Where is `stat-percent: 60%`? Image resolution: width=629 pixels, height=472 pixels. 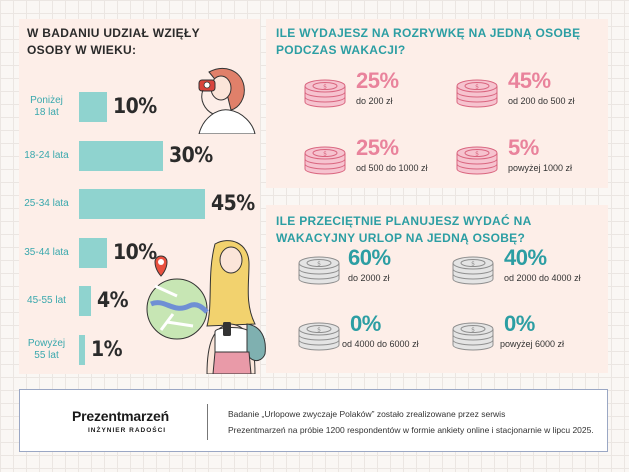
stat-percent: 60% is located at coordinates (369, 257).